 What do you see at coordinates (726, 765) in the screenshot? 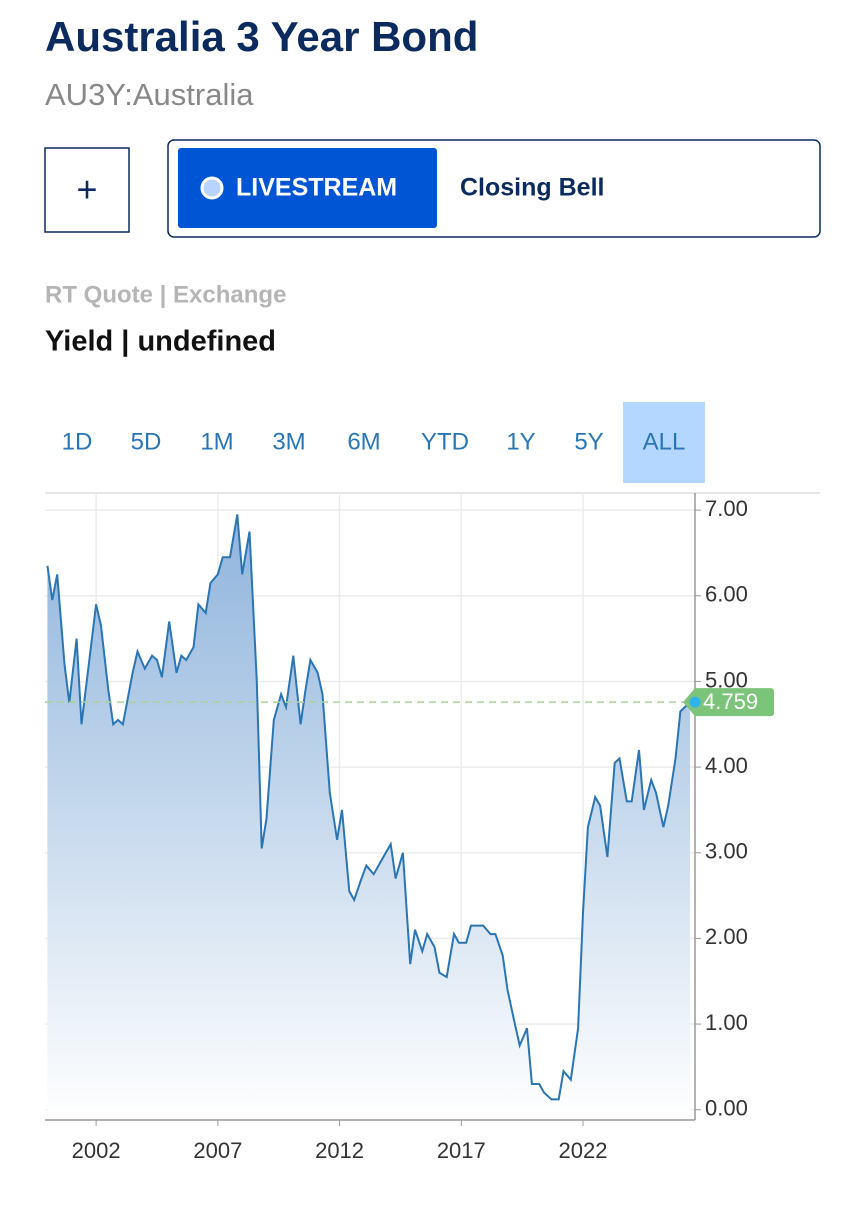
I see `y-tick-label: 4.00` at bounding box center [726, 765].